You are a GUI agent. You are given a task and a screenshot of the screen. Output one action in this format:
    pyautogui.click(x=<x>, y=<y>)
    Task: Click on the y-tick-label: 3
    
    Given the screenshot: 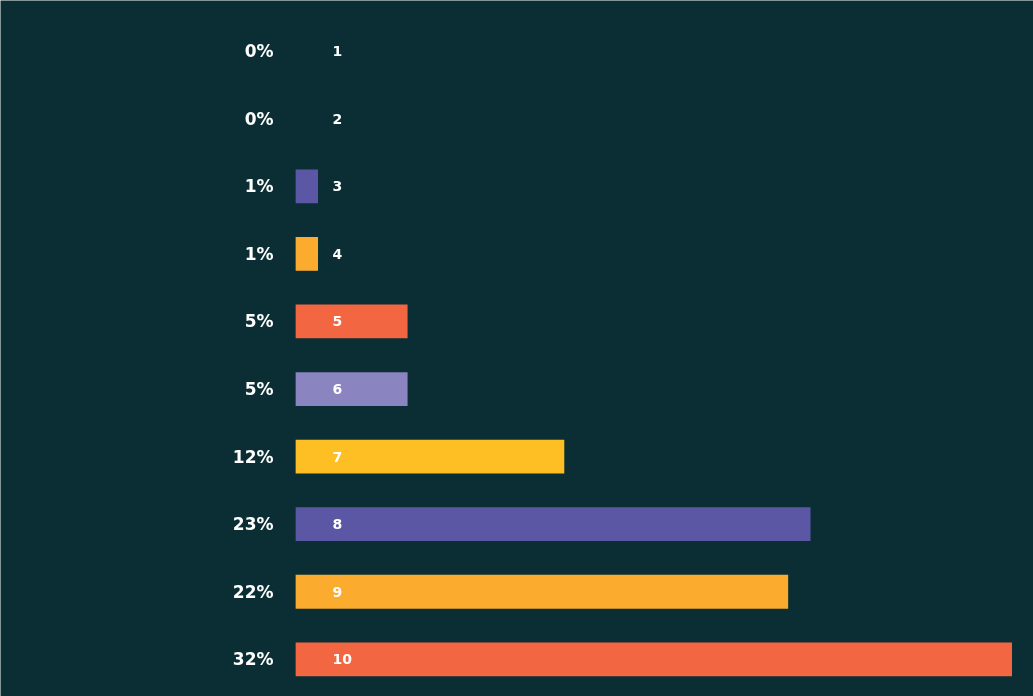 What is the action you would take?
    pyautogui.click(x=337, y=186)
    